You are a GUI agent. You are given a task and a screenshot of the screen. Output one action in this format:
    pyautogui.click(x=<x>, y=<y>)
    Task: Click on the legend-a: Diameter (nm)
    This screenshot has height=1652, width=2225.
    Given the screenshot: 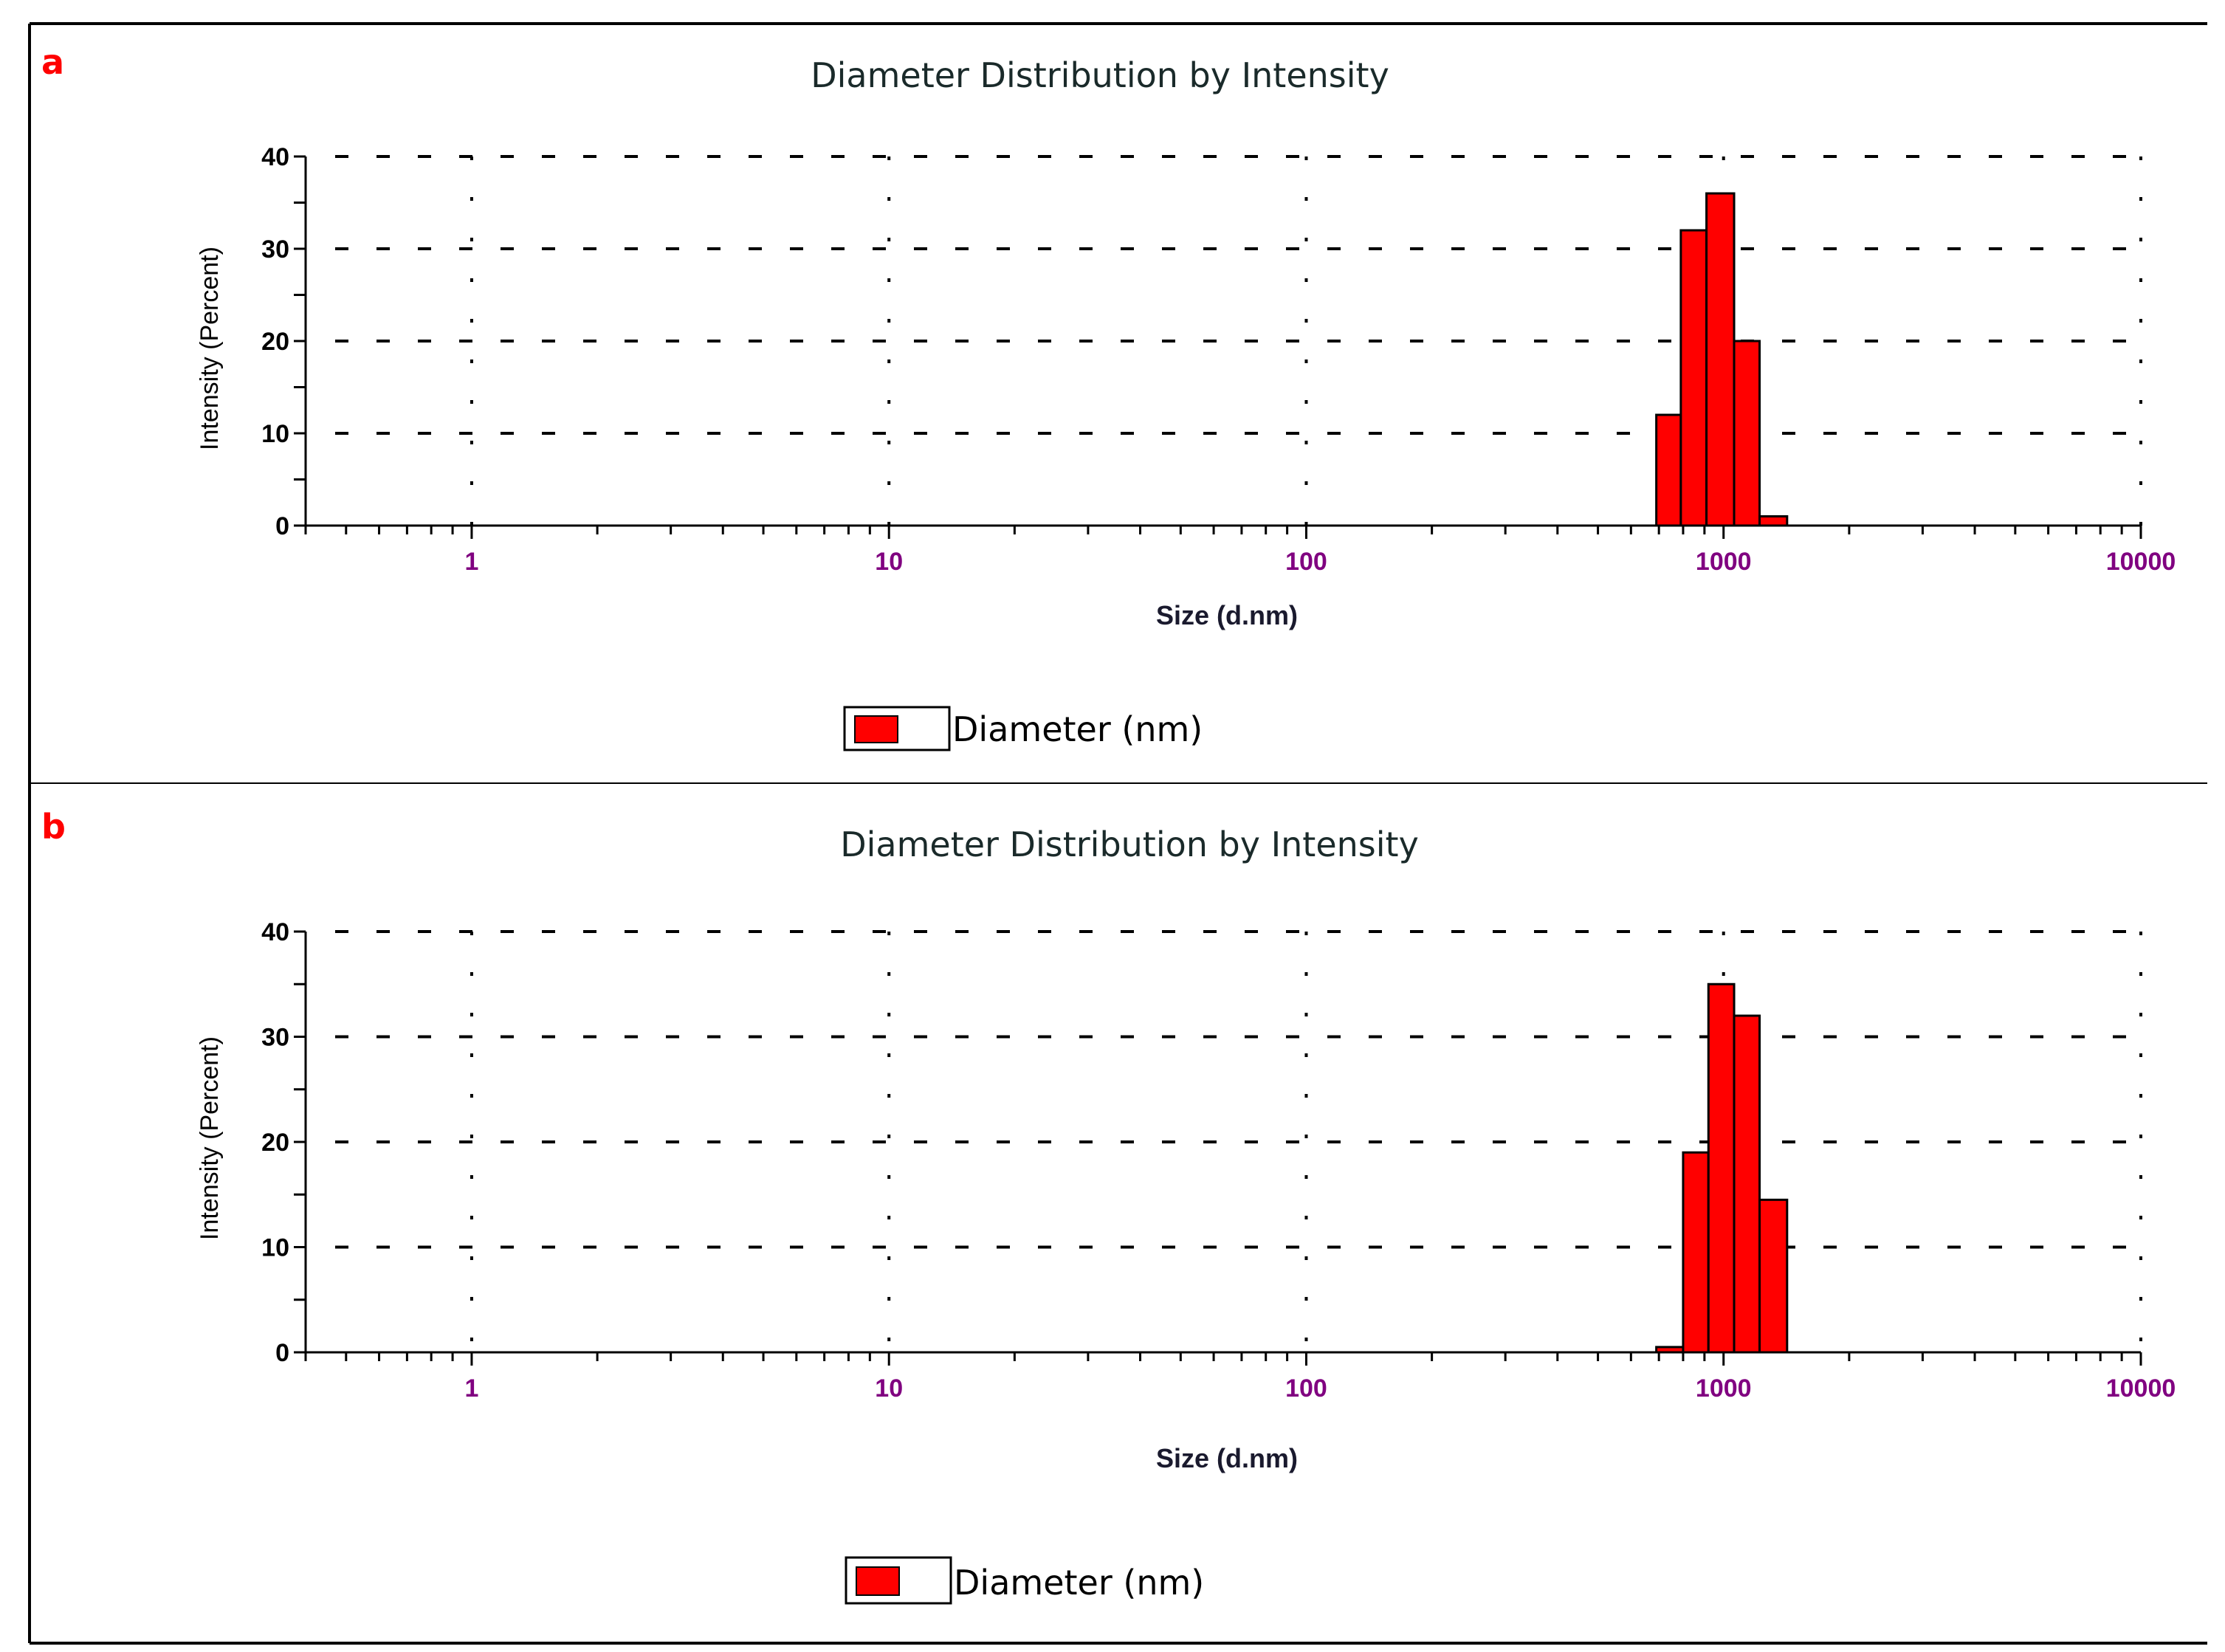 What is the action you would take?
    pyautogui.click(x=1023, y=728)
    